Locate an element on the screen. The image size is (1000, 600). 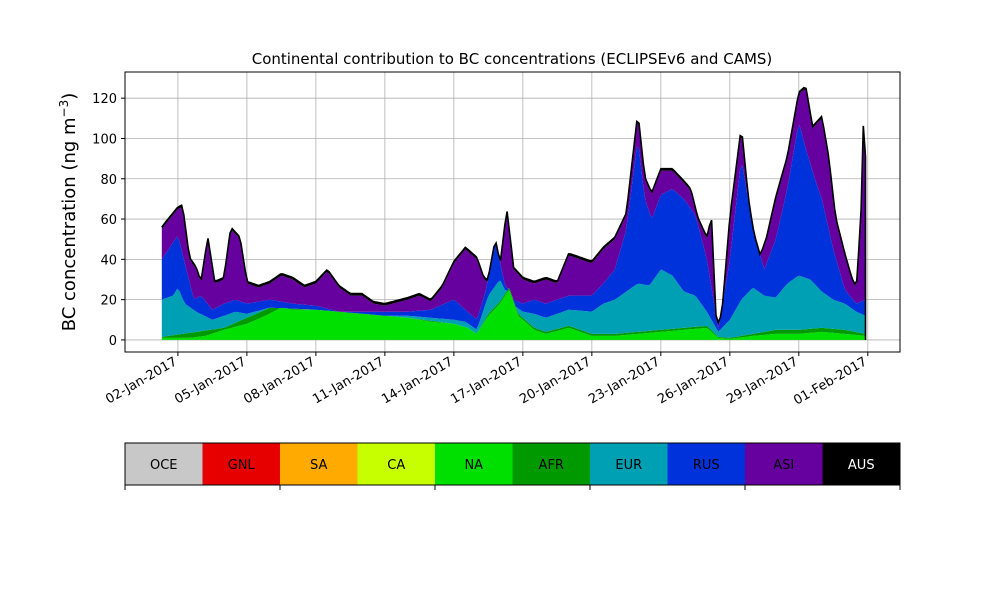
legend-label-ca: CA is located at coordinates (396, 465).